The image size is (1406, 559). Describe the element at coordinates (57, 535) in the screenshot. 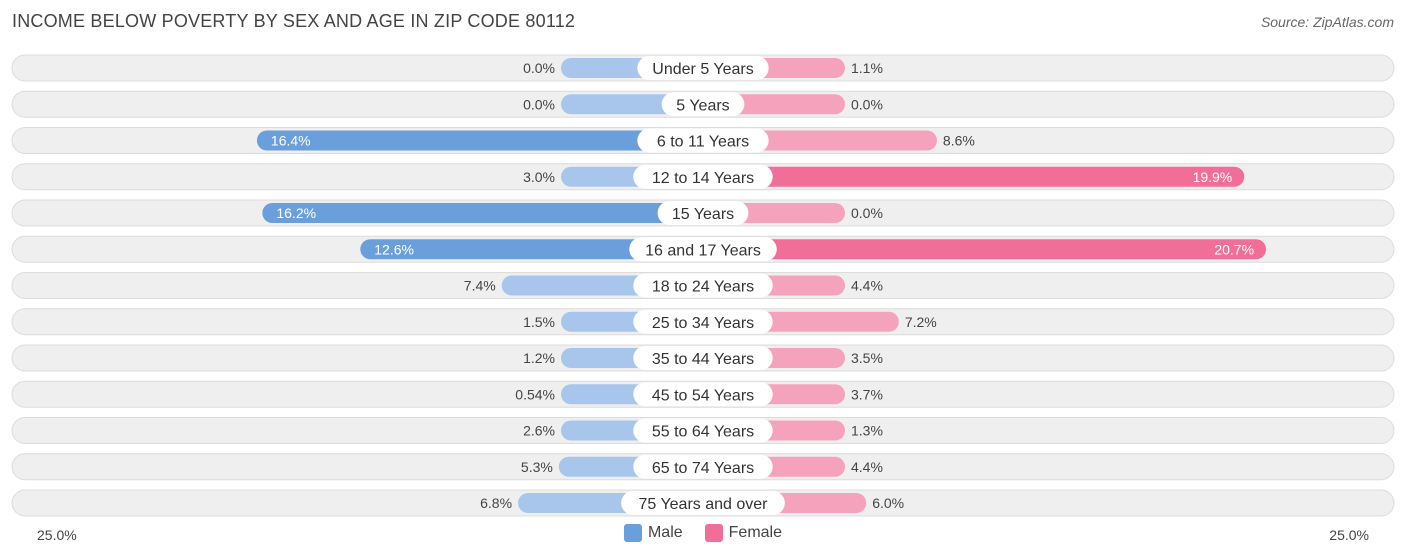

I see `axis-label-left: 25.0%` at that location.